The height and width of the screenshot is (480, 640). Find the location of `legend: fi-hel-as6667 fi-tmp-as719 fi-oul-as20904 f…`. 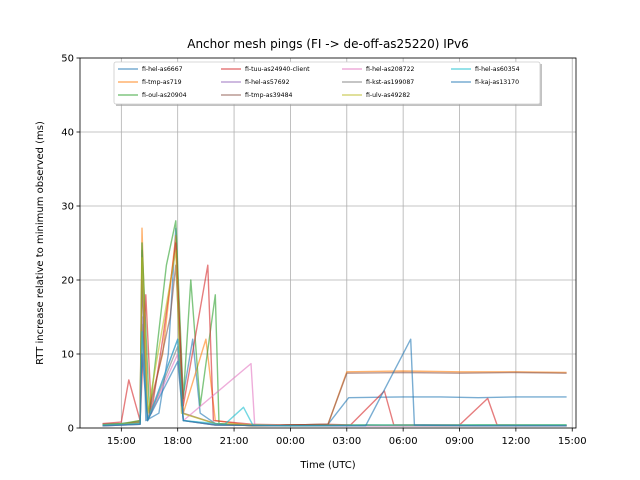

legend: fi-hel-as6667 fi-tmp-as719 fi-oul-as20904 f… is located at coordinates (327, 83).